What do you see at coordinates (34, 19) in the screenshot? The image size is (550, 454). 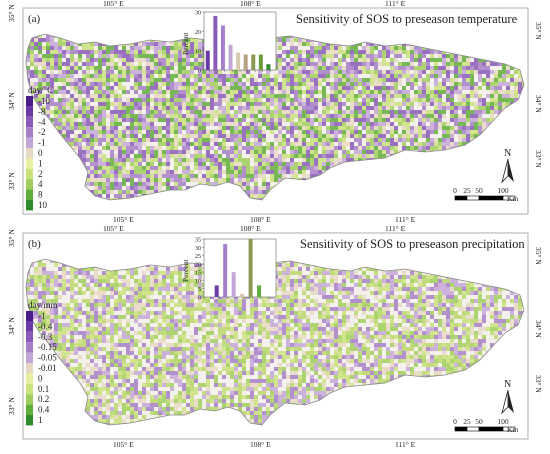 I see `panel-label: (a)` at bounding box center [34, 19].